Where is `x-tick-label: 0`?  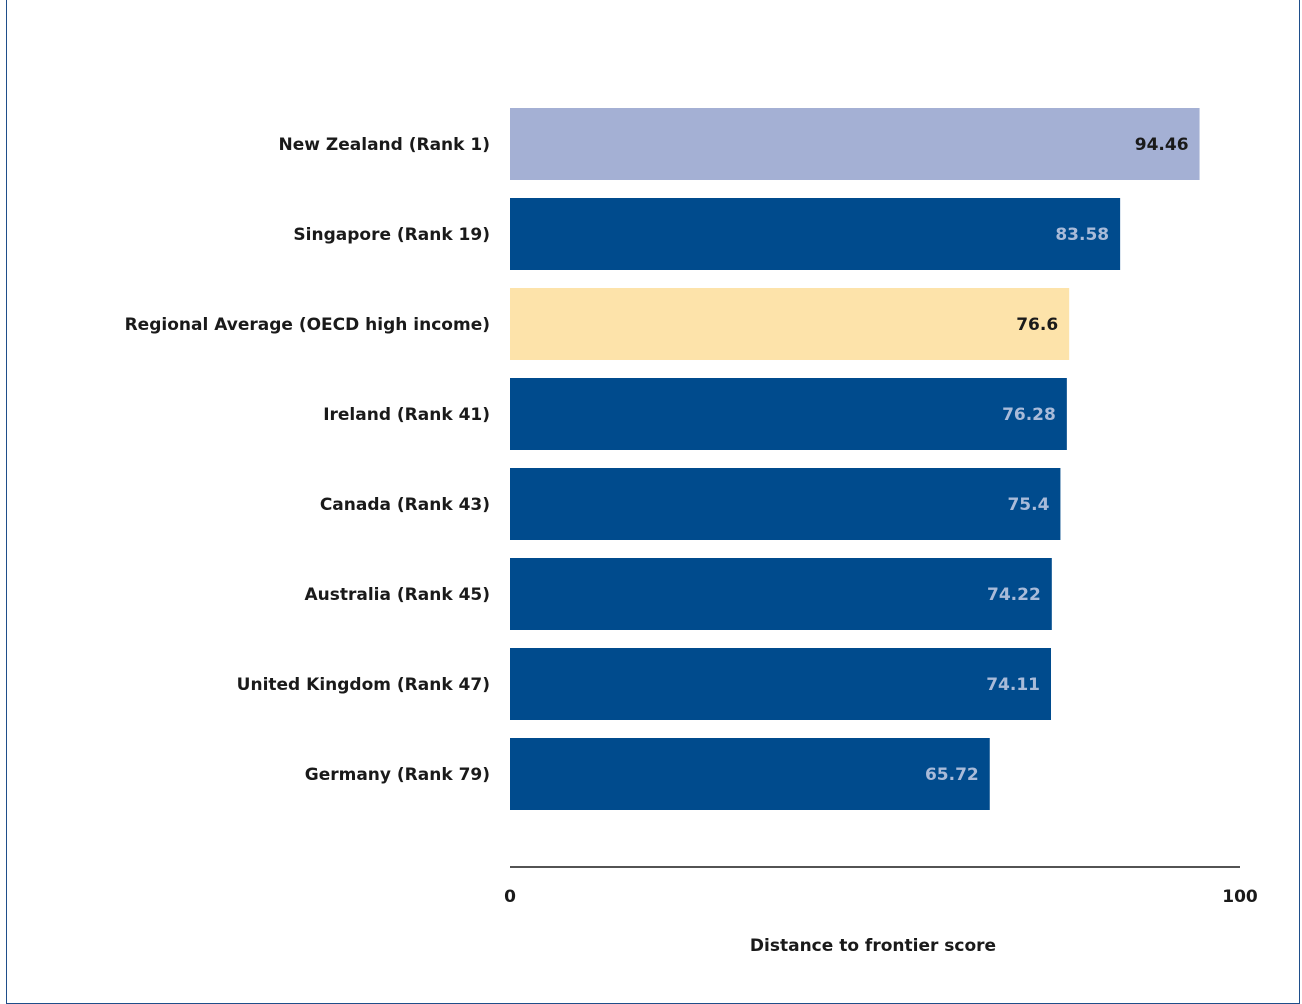 x-tick-label: 0 is located at coordinates (510, 897).